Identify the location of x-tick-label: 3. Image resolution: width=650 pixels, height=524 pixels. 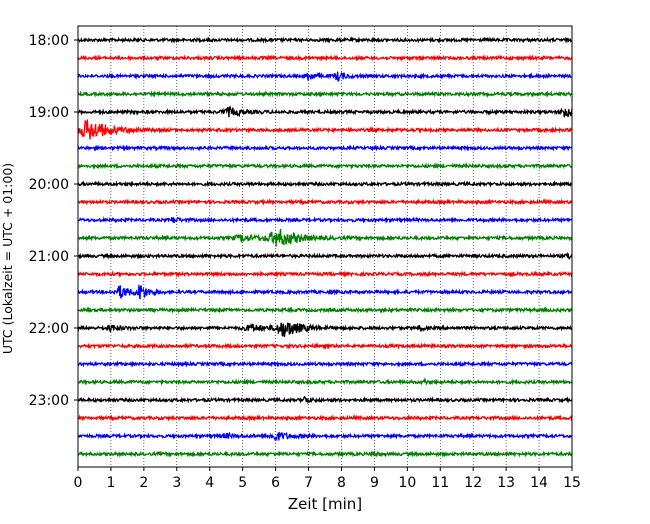
(176, 483).